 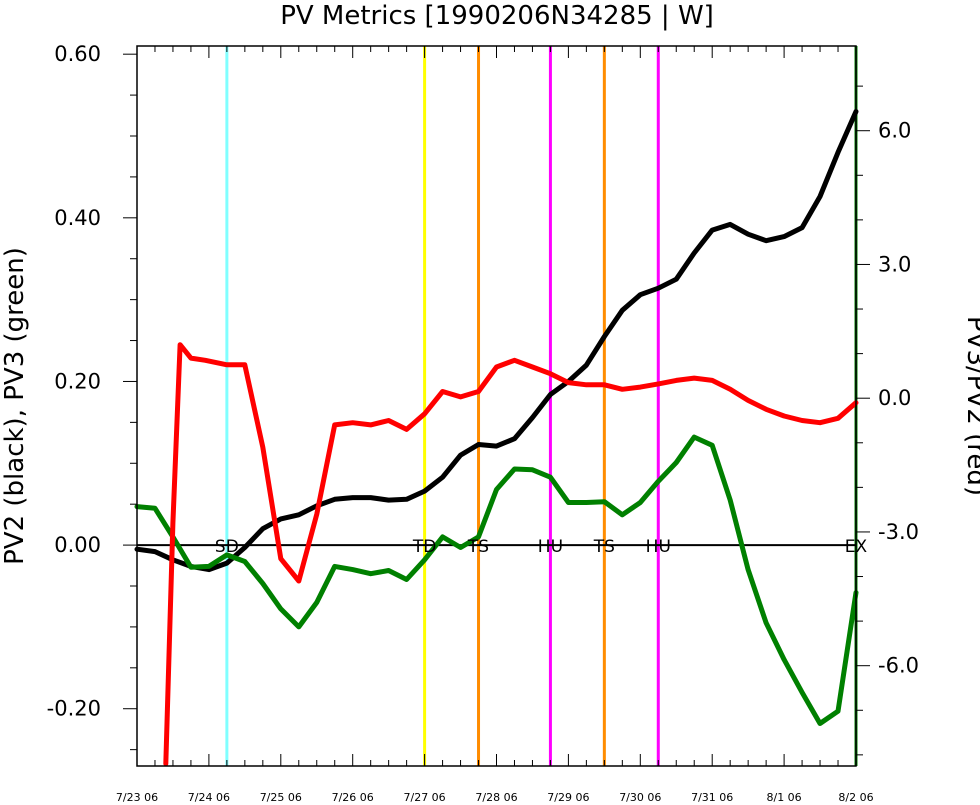 What do you see at coordinates (712, 797) in the screenshot?
I see `x-tick-label-8: 7/31 06` at bounding box center [712, 797].